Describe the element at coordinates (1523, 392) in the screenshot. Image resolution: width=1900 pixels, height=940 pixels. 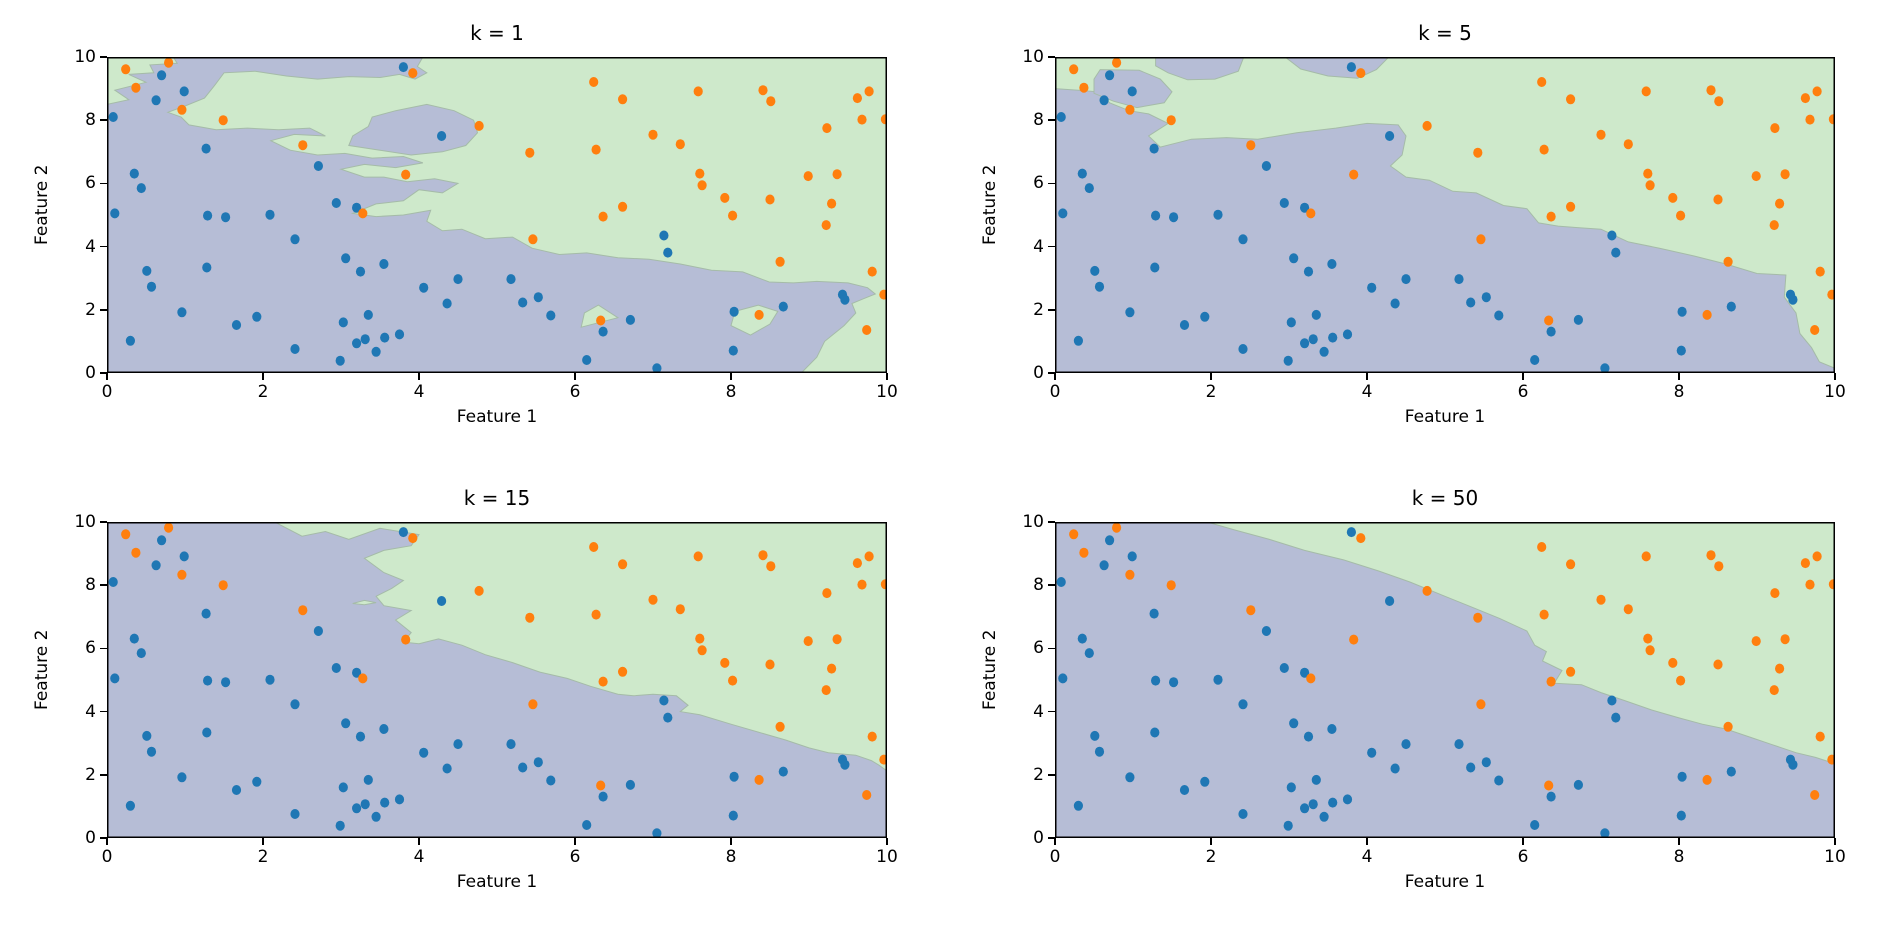
I see `x-tick-label: 6` at that location.